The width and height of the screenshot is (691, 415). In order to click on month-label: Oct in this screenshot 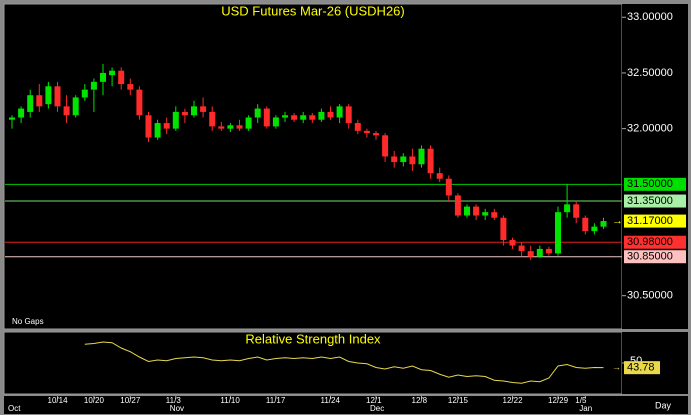, I will do `click(14, 408)`.